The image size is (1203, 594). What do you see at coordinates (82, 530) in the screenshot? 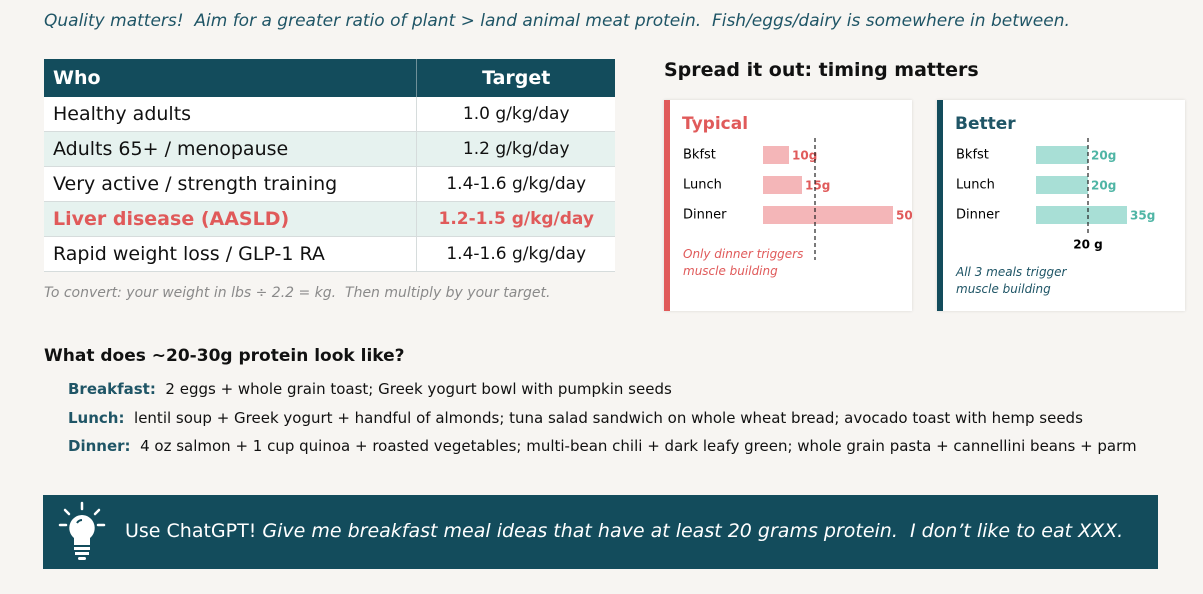
I see `bulb-icon` at bounding box center [82, 530].